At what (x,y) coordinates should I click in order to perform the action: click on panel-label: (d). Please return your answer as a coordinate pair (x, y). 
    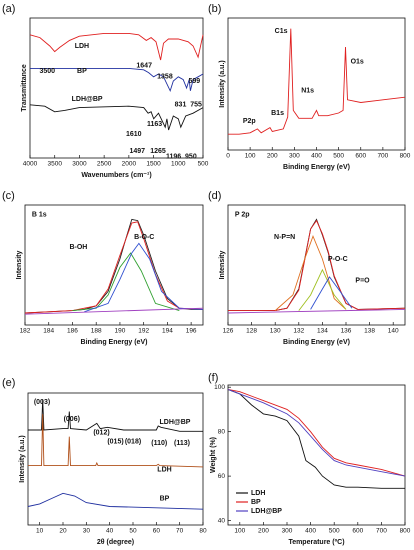
    Looking at the image, I should click on (214, 196).